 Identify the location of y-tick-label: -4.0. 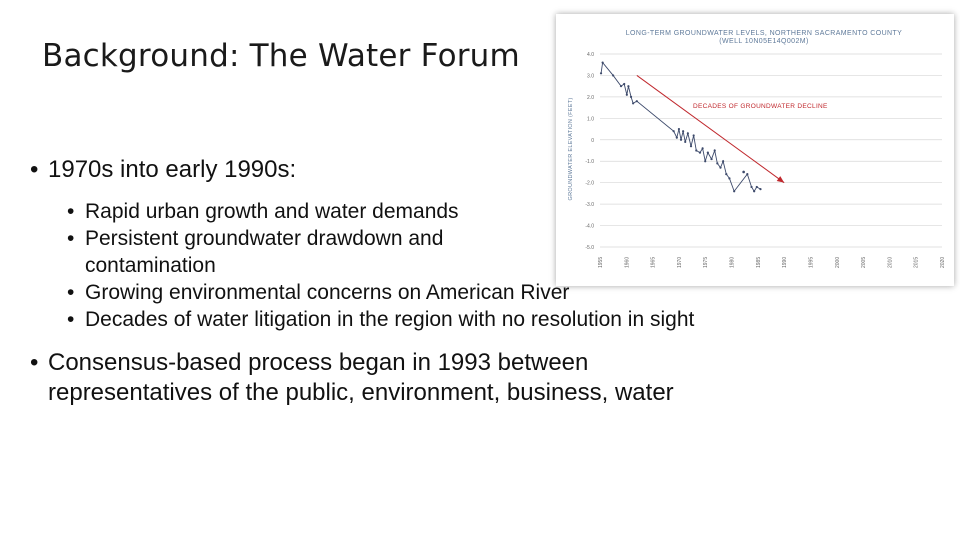
(589, 227).